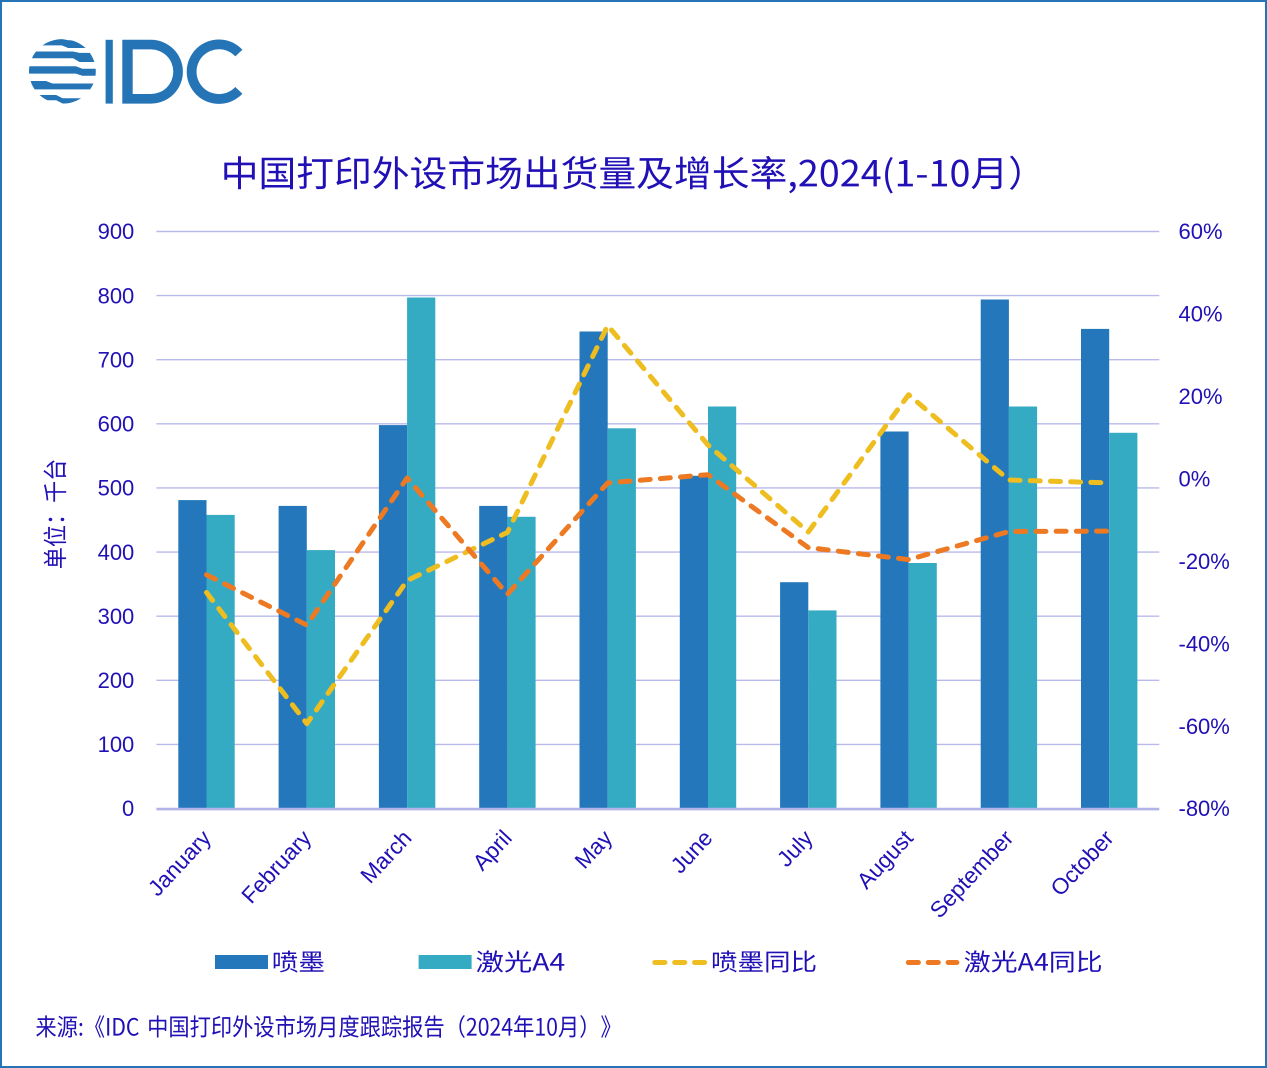 Image resolution: width=1267 pixels, height=1068 pixels. Describe the element at coordinates (116, 359) in the screenshot. I see `svg-text: 700` at that location.